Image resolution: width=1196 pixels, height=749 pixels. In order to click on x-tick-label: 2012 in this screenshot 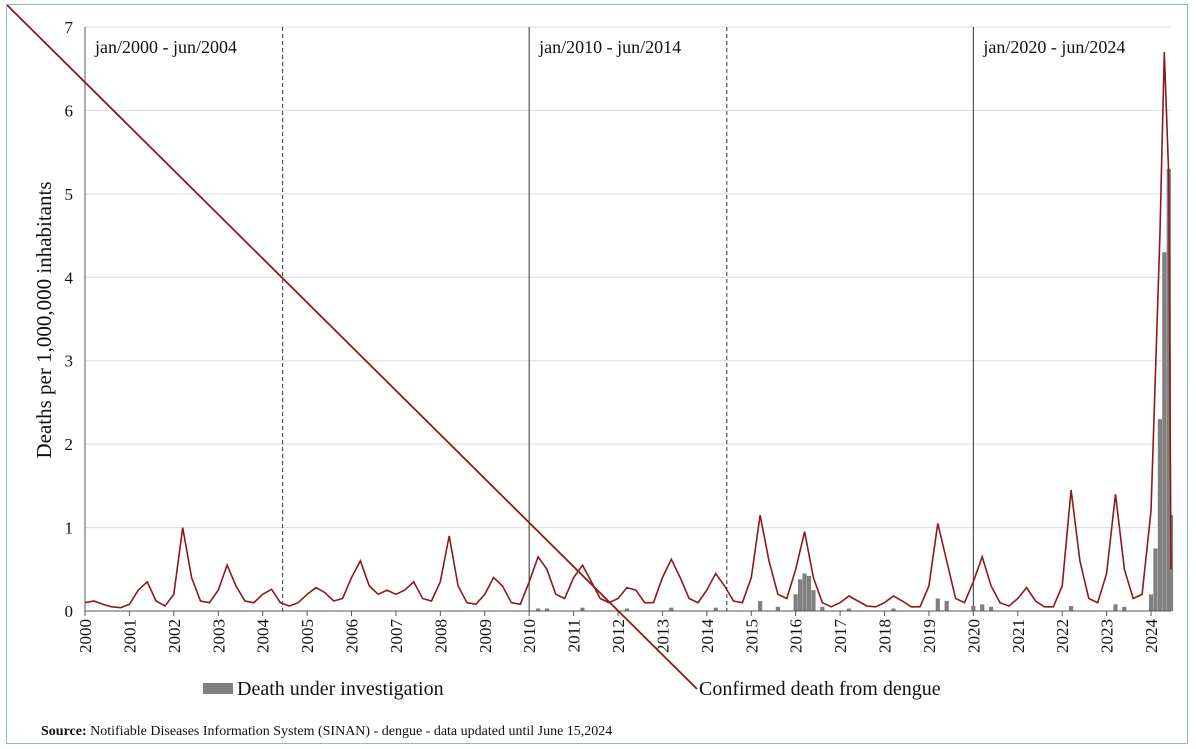, I will do `click(618, 636)`.